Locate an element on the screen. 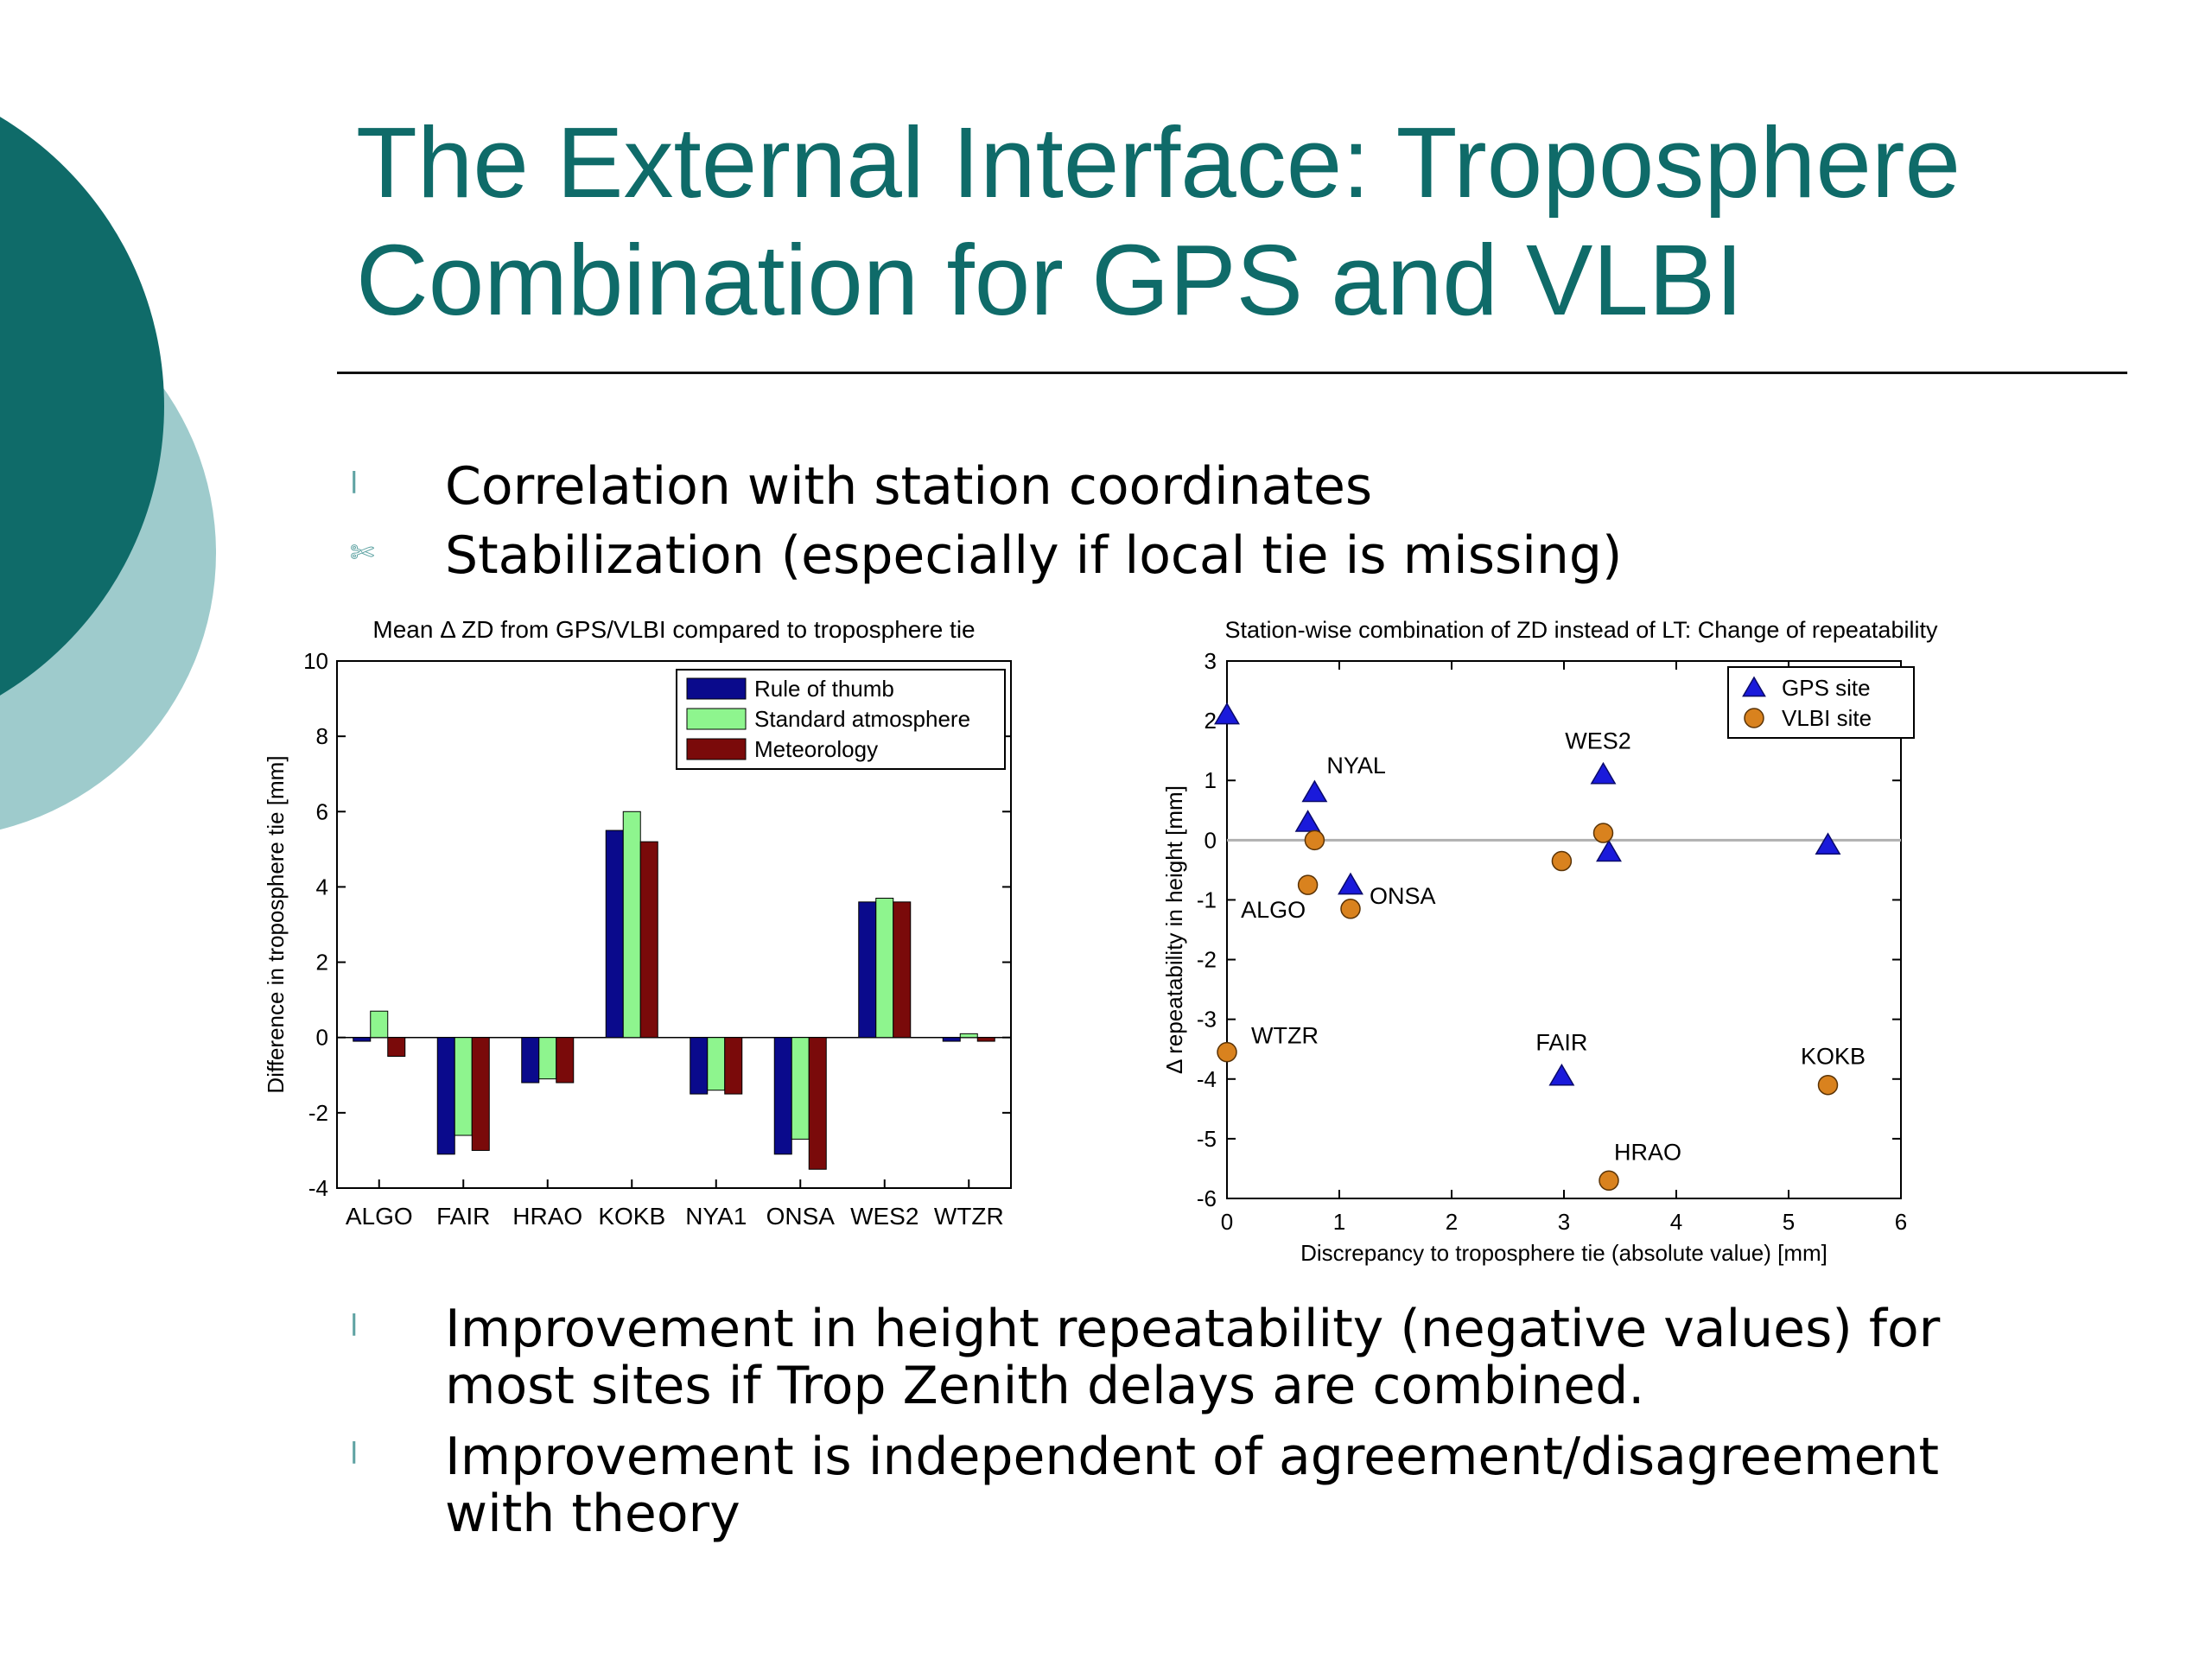 This screenshot has height=1659, width=2212. point-label: HRAO is located at coordinates (1647, 1152).